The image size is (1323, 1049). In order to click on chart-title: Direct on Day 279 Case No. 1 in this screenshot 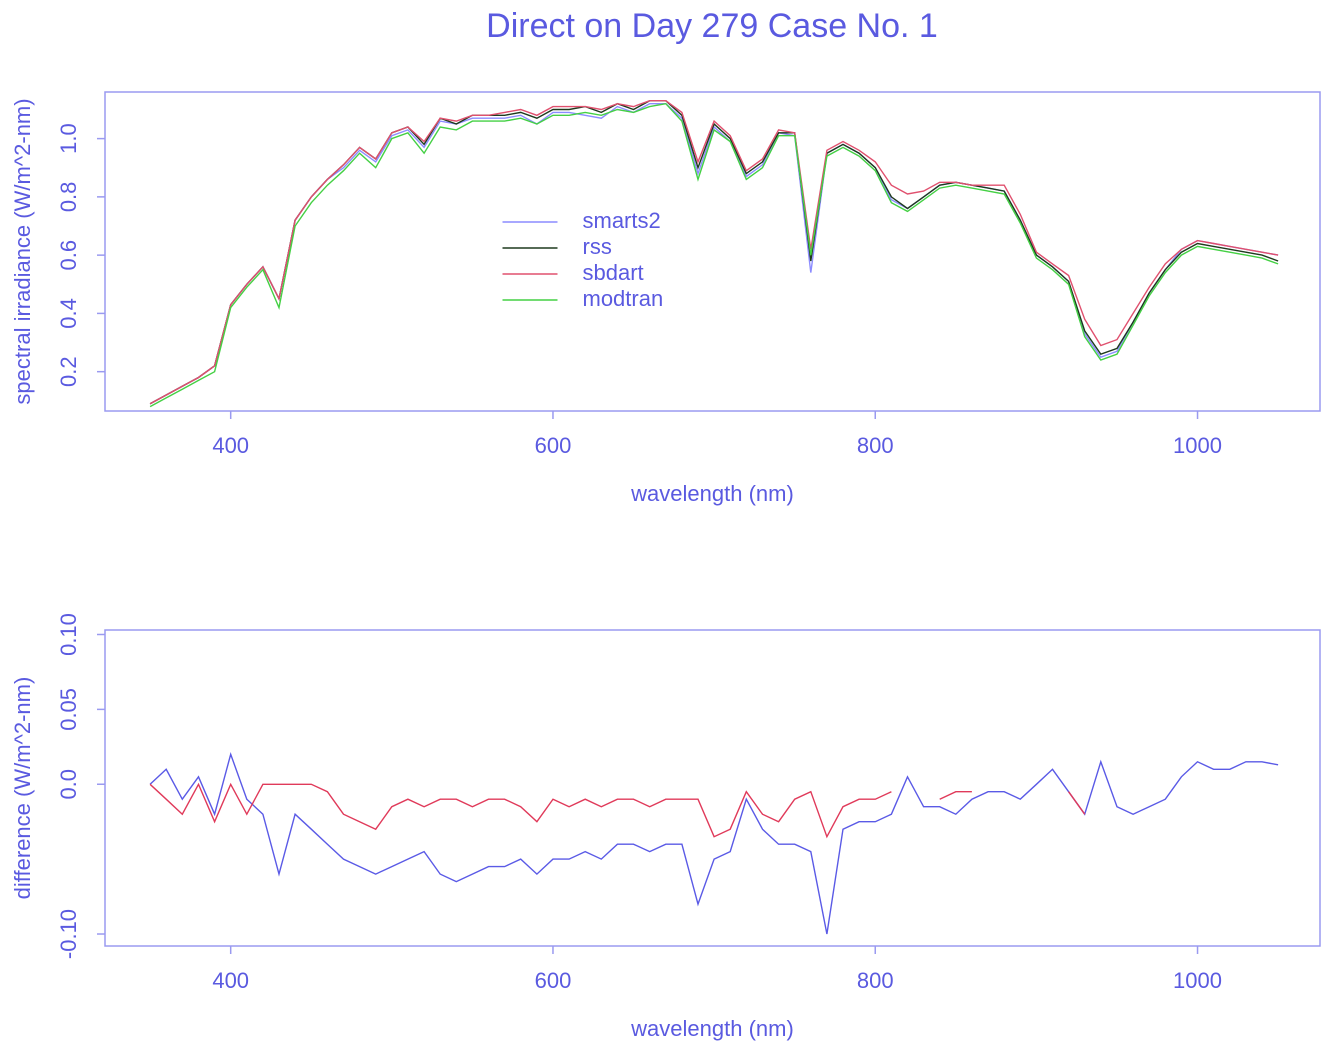, I will do `click(712, 26)`.